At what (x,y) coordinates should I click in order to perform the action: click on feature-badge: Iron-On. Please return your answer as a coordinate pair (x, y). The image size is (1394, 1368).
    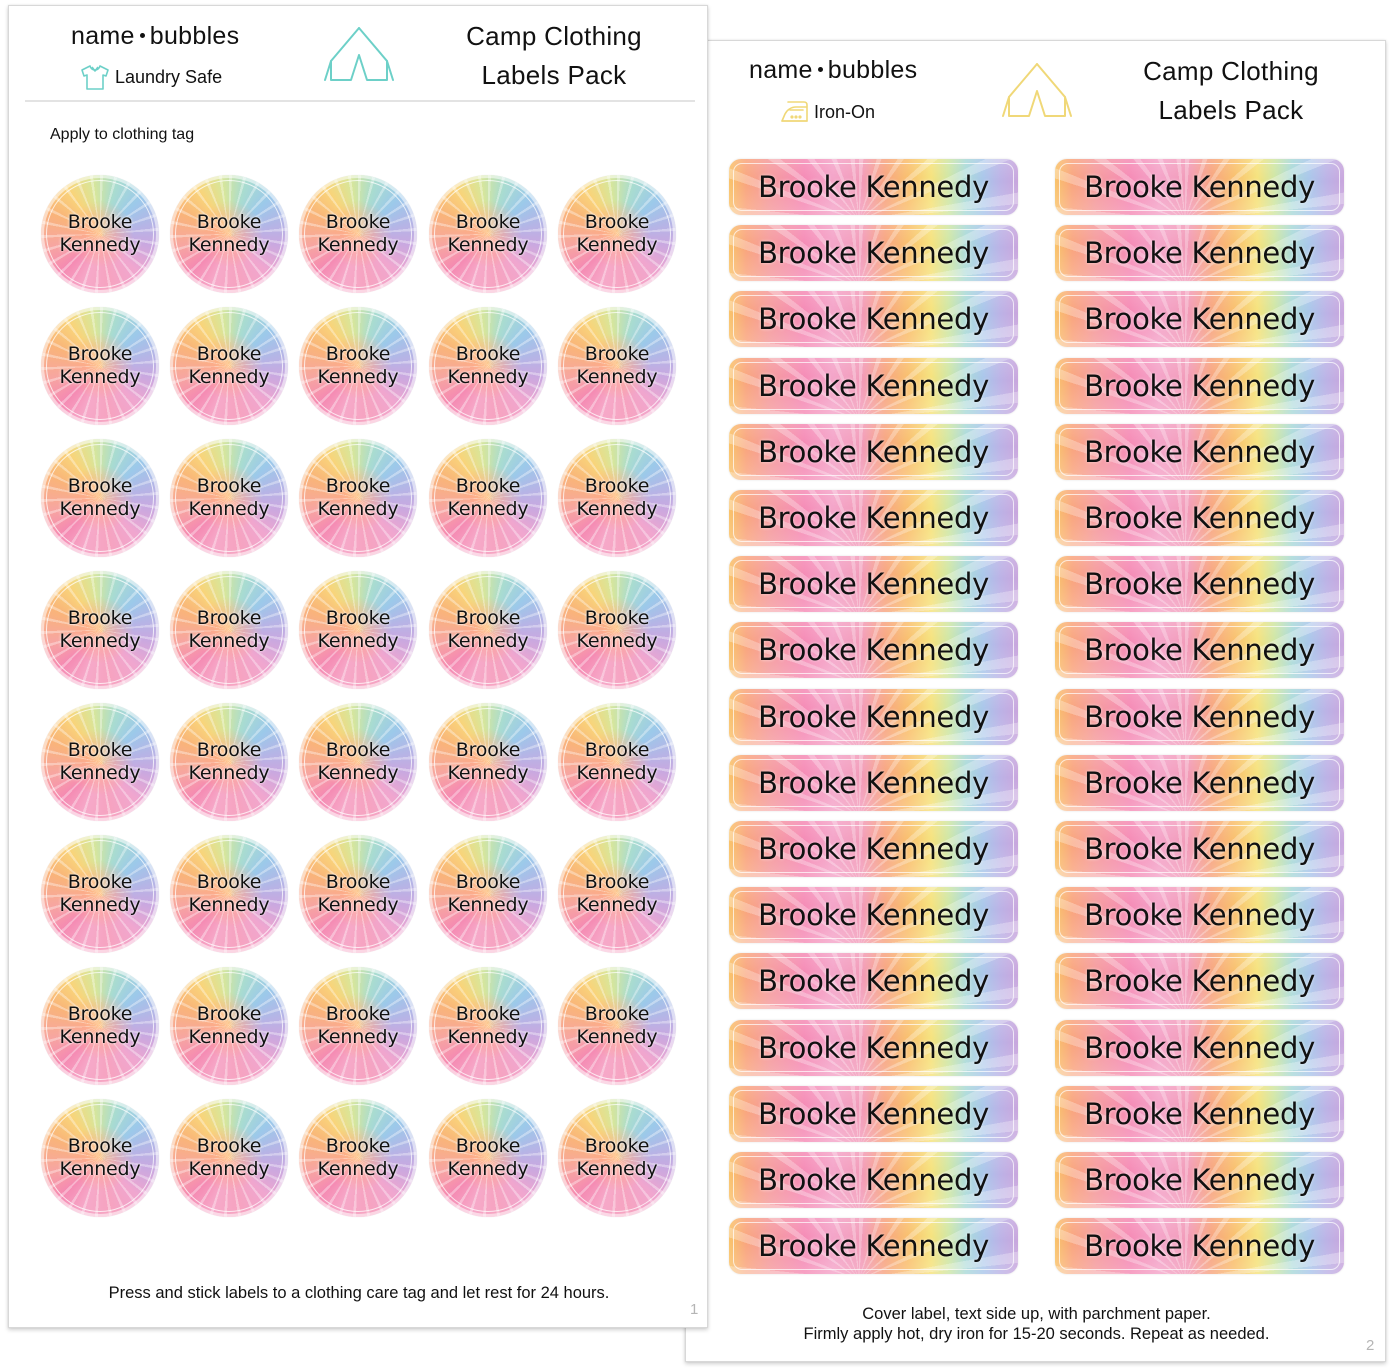
    Looking at the image, I should click on (826, 112).